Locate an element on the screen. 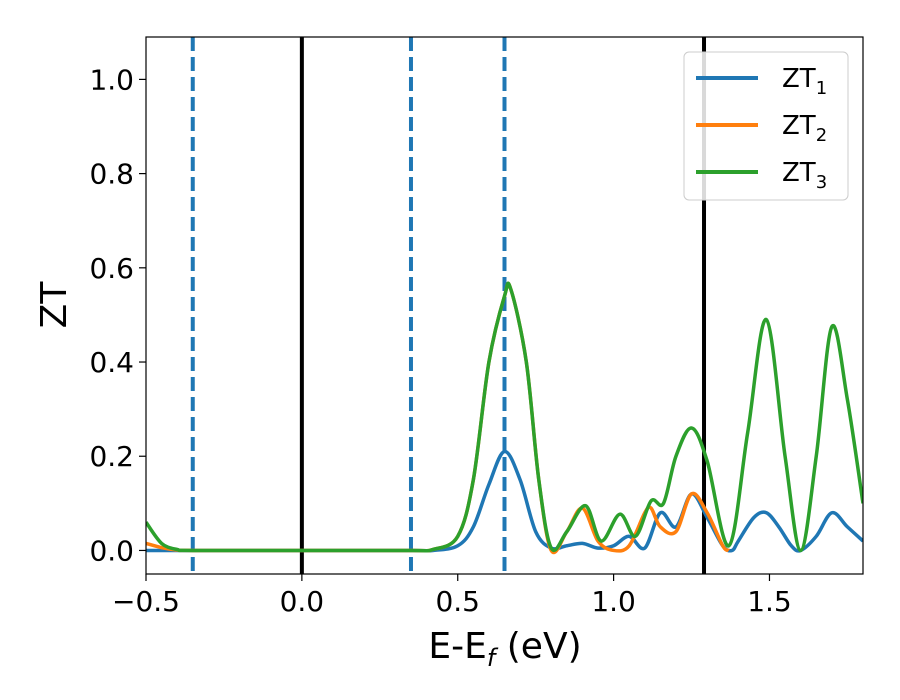 Image resolution: width=900 pixels, height=700 pixels. legend-box is located at coordinates (766, 126).